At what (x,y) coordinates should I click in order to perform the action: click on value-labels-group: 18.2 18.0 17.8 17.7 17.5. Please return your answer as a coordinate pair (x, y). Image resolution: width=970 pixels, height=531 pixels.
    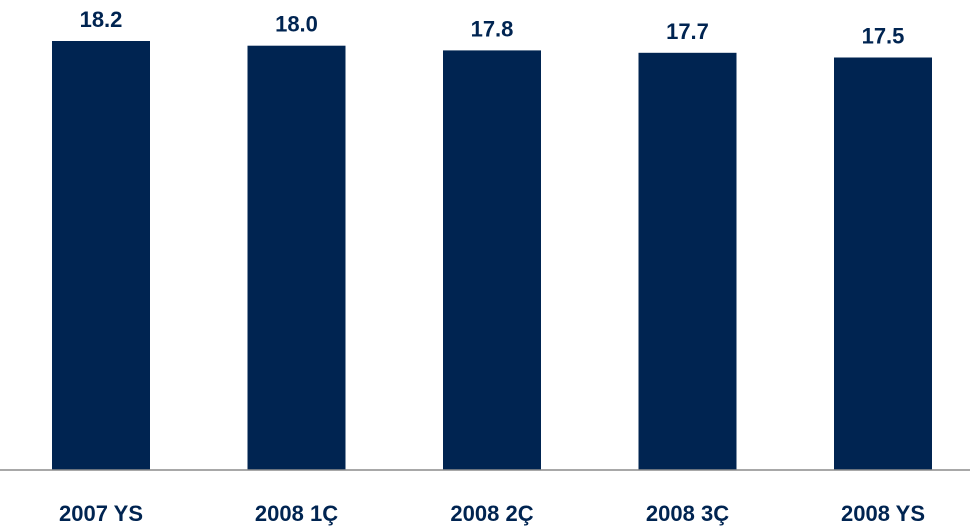
    Looking at the image, I should click on (492, 28).